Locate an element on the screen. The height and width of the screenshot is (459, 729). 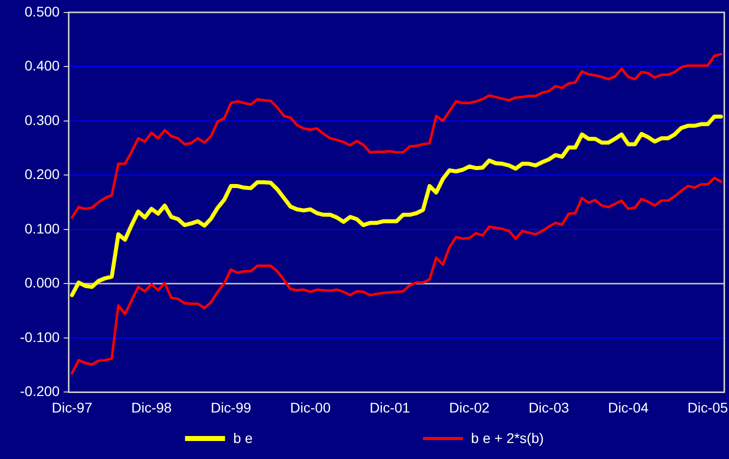
y-tick-label: 0.500 is located at coordinates (42, 11).